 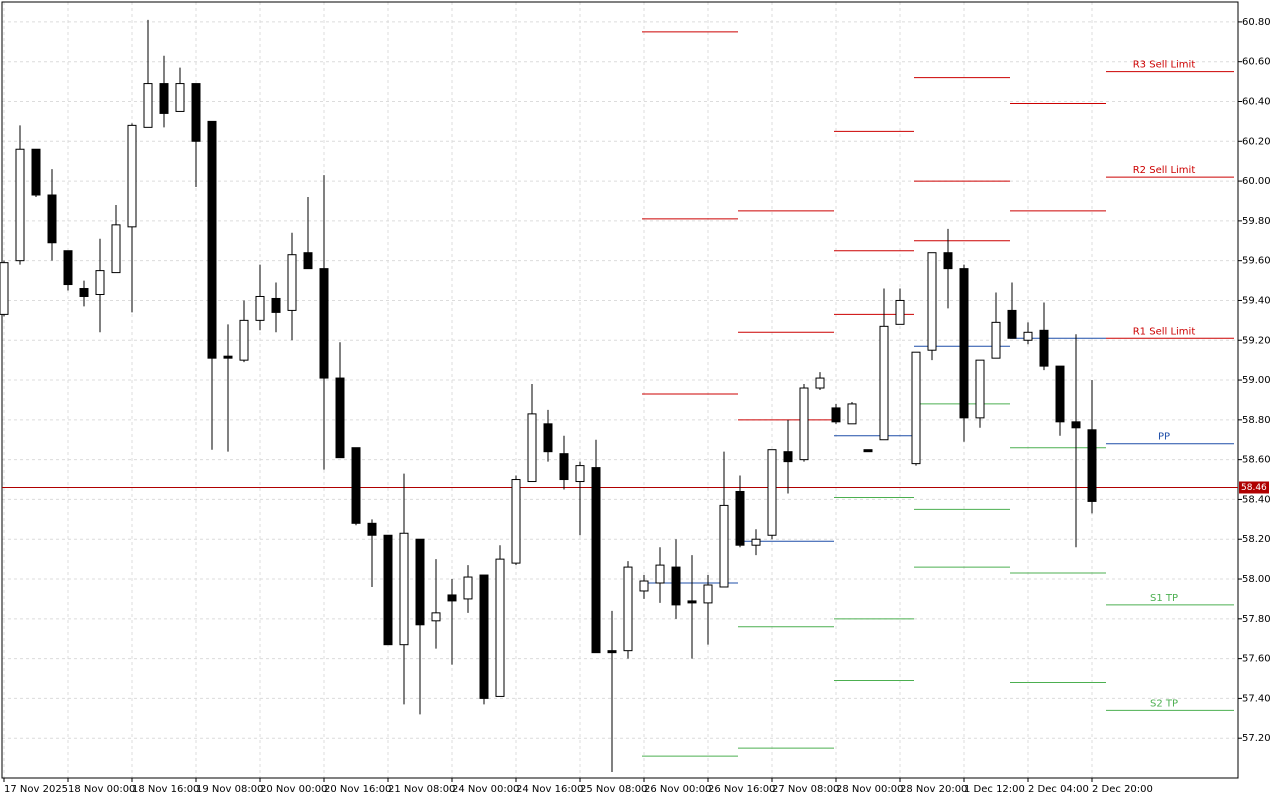 I want to click on level-label: R1 Sell Limit, so click(x=1164, y=331).